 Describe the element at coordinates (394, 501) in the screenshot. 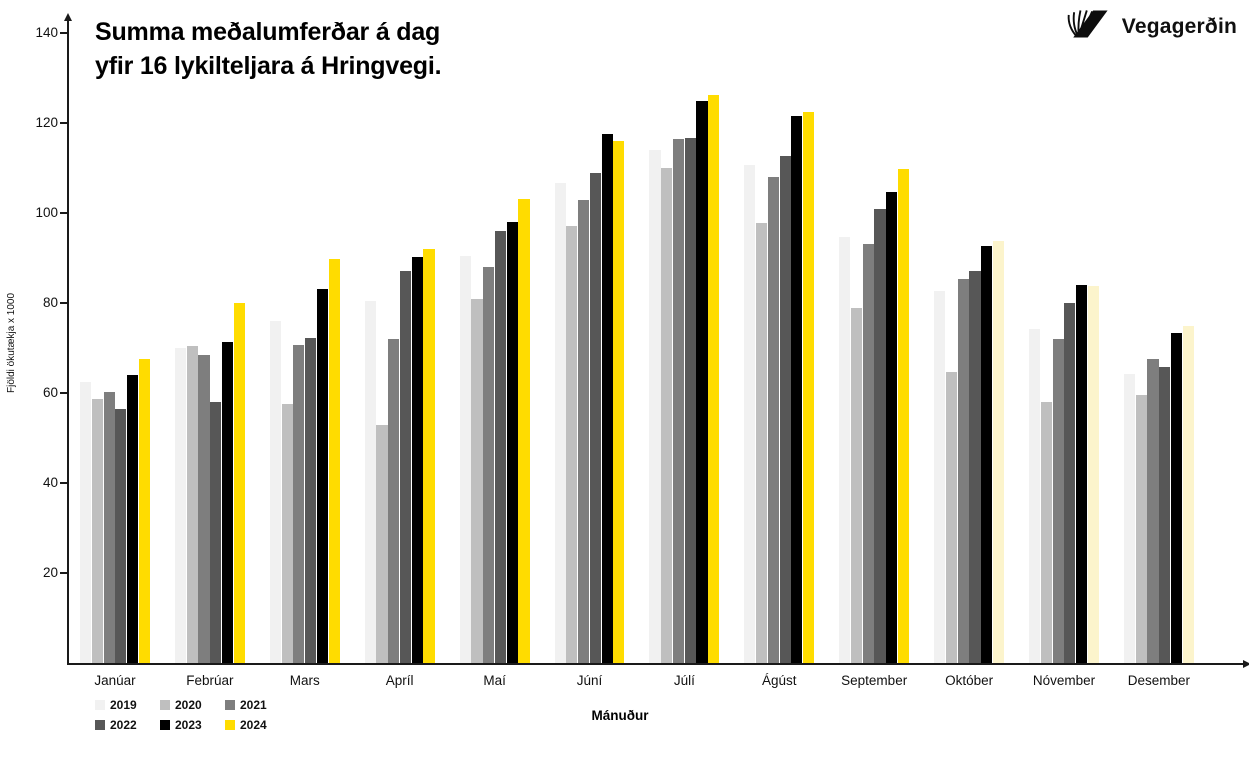

I see `bar-2021-april` at that location.